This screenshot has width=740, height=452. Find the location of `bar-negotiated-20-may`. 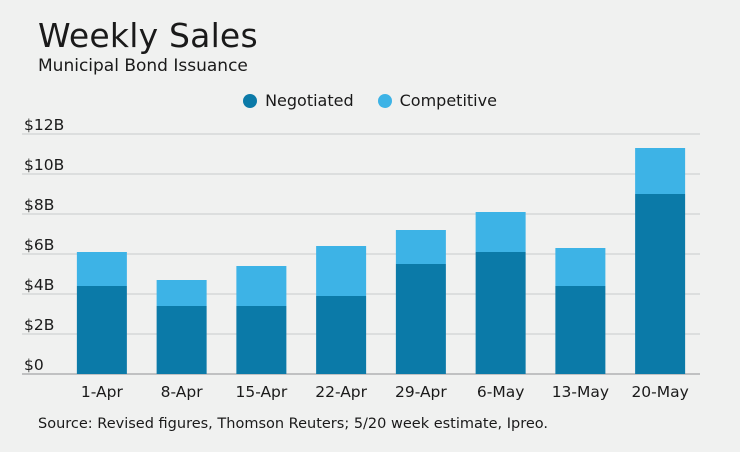

bar-negotiated-20-may is located at coordinates (660, 284).